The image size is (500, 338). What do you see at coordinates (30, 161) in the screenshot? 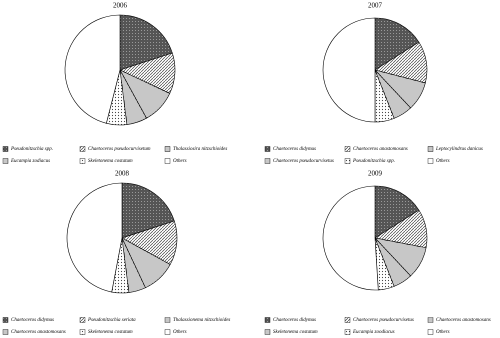
I see `legend-label: Eucampia zodiacus` at bounding box center [30, 161].